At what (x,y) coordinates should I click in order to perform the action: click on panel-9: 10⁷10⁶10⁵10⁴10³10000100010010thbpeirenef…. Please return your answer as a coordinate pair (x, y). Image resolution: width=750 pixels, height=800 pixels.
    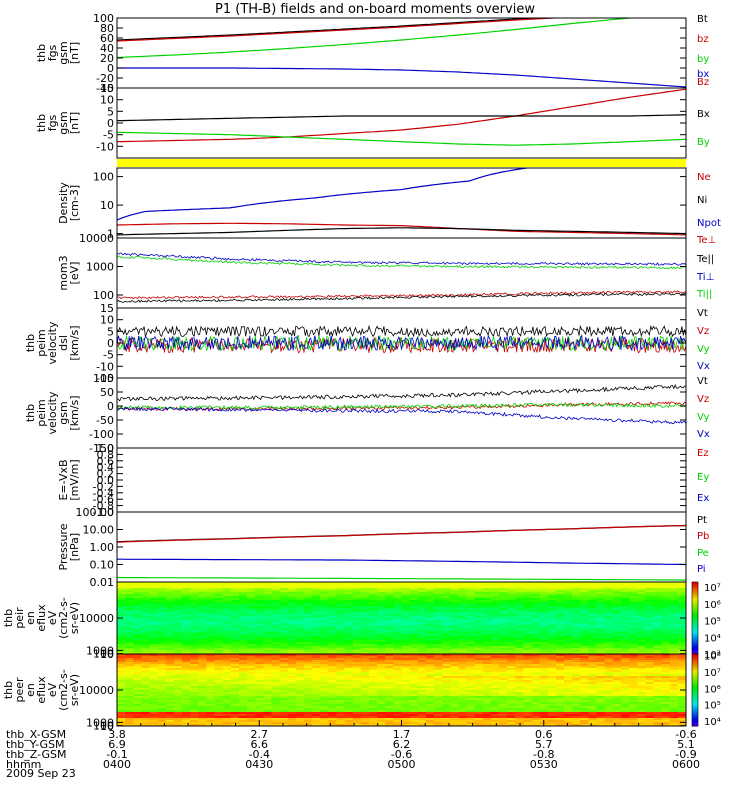
    Looking at the image, I should click on (361, 621).